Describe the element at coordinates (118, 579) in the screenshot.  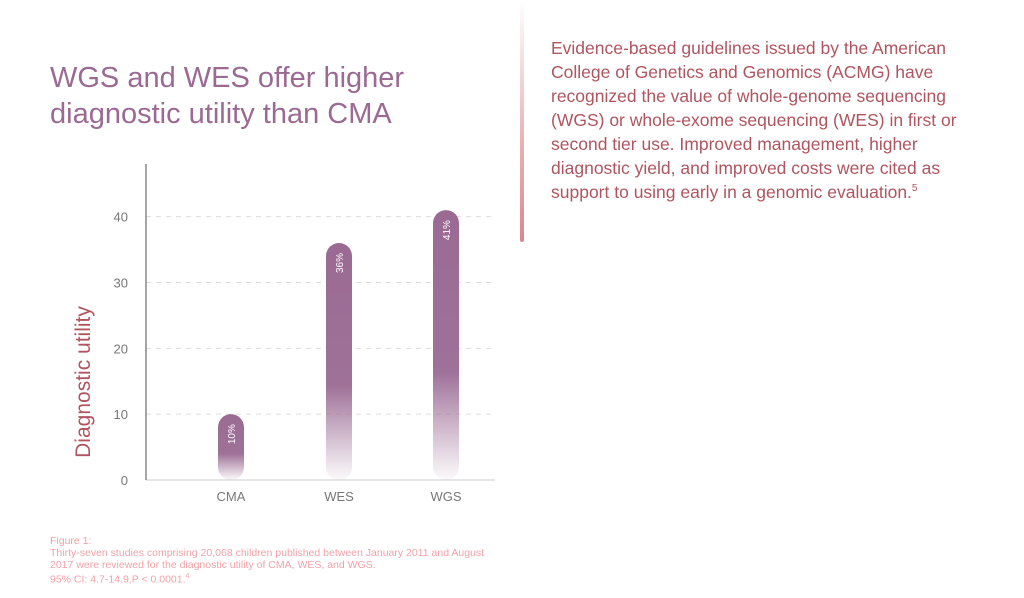
I see `caption-line2: 95% CI: 4.7-14.9,P < 0.0001.` at that location.